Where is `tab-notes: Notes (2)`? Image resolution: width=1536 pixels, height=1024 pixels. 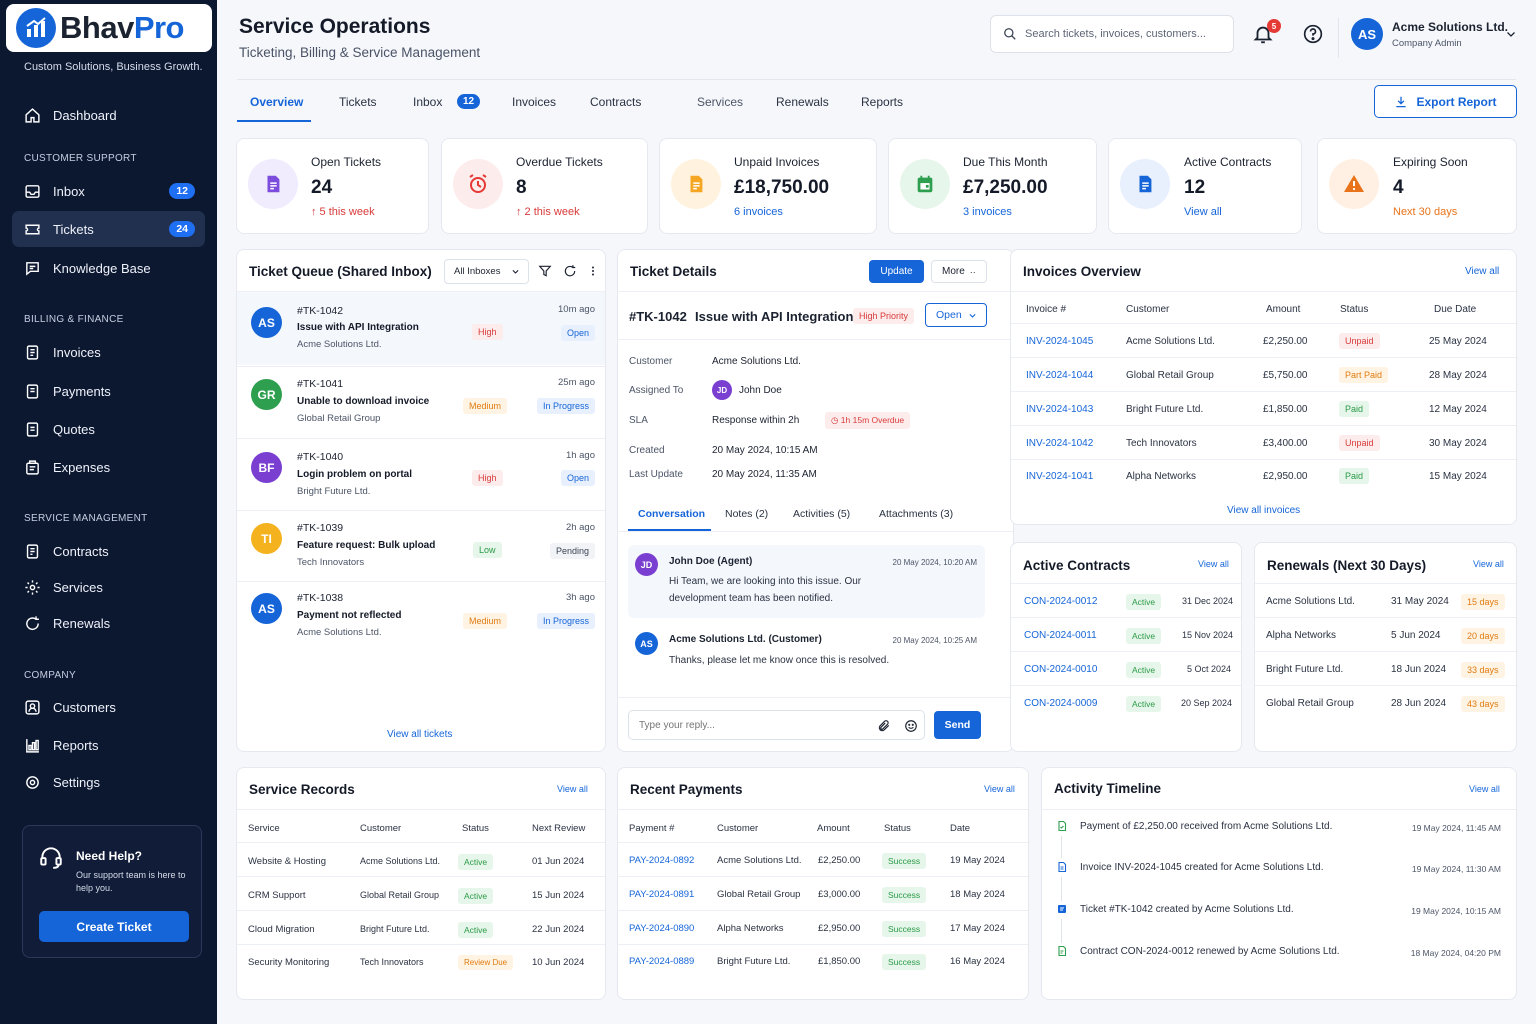 tab-notes: Notes (2) is located at coordinates (747, 514).